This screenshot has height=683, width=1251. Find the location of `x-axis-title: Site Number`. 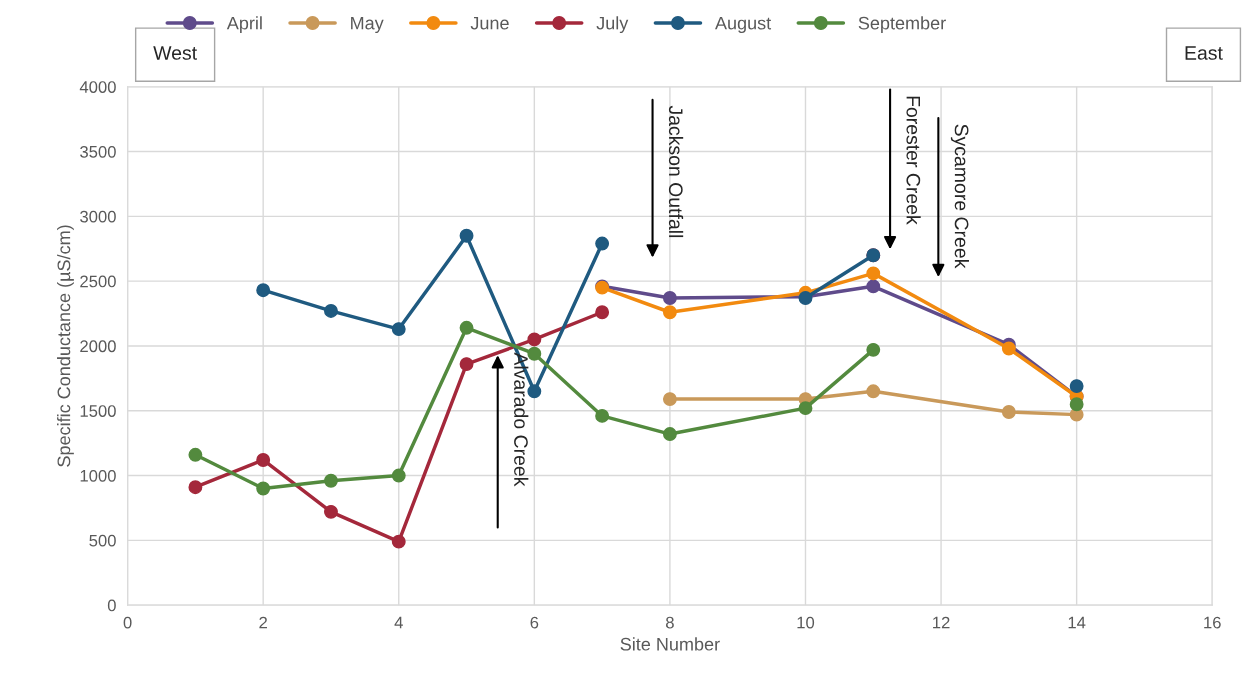

x-axis-title: Site Number is located at coordinates (670, 644).